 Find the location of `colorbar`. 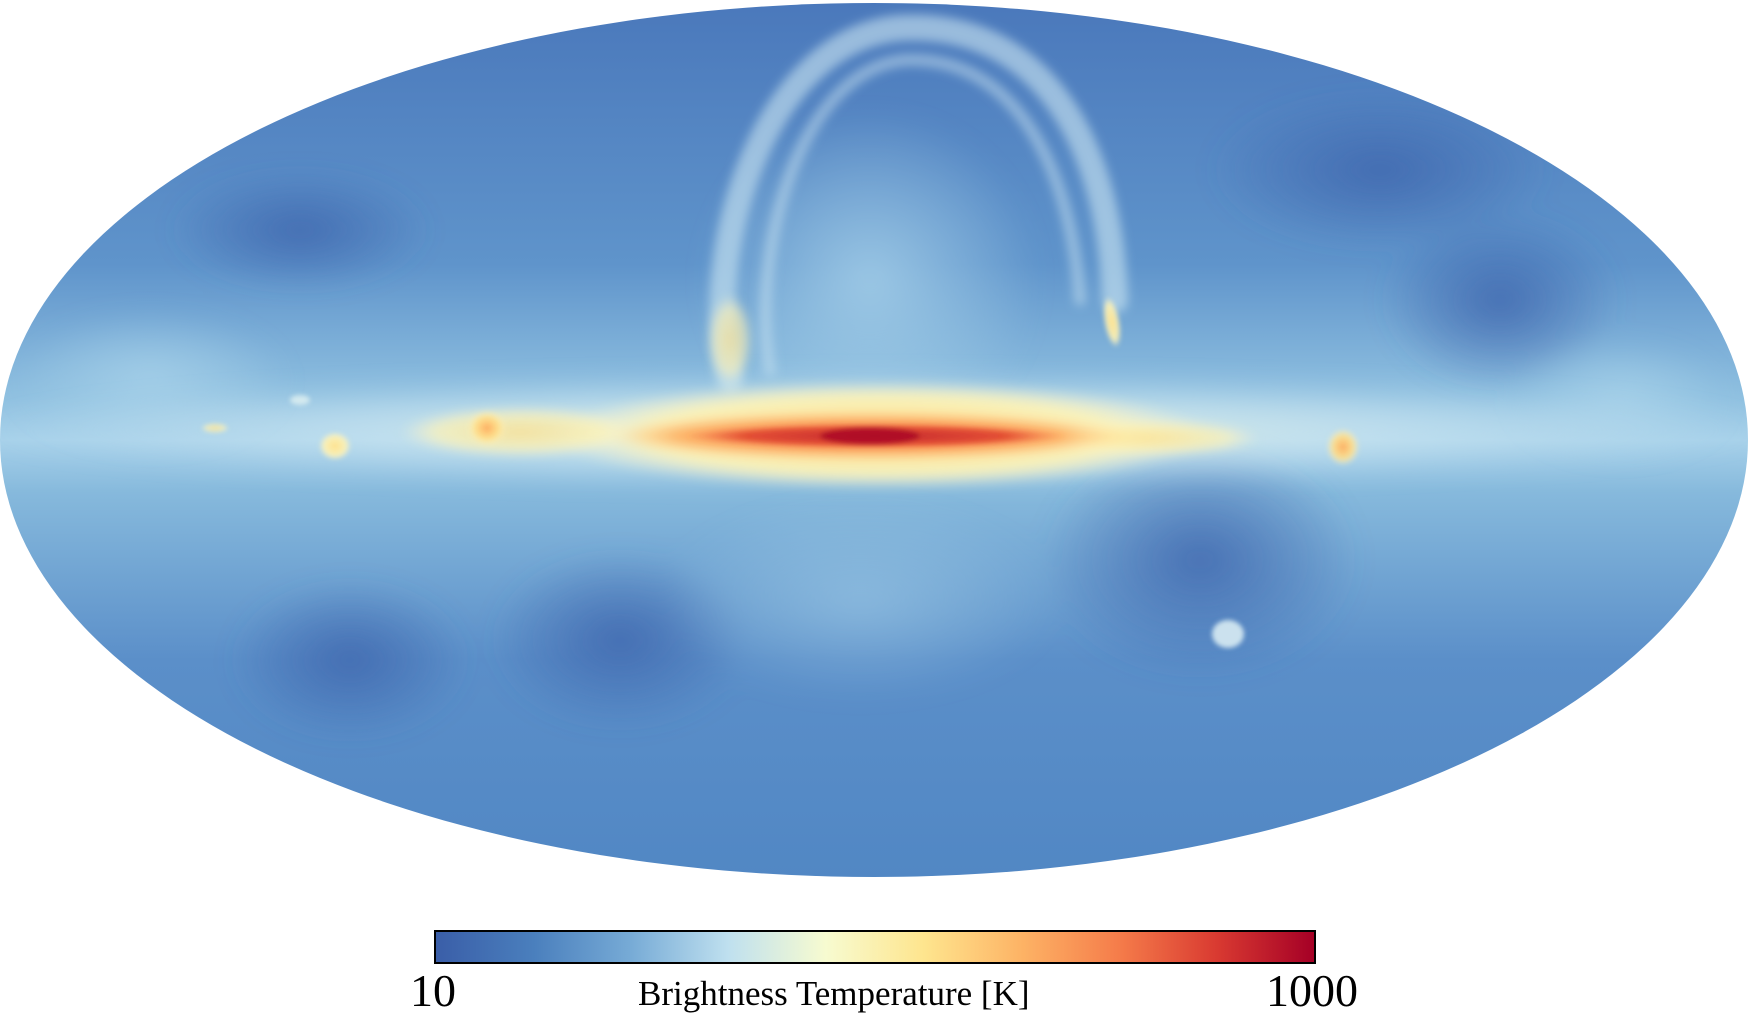

colorbar is located at coordinates (875, 947).